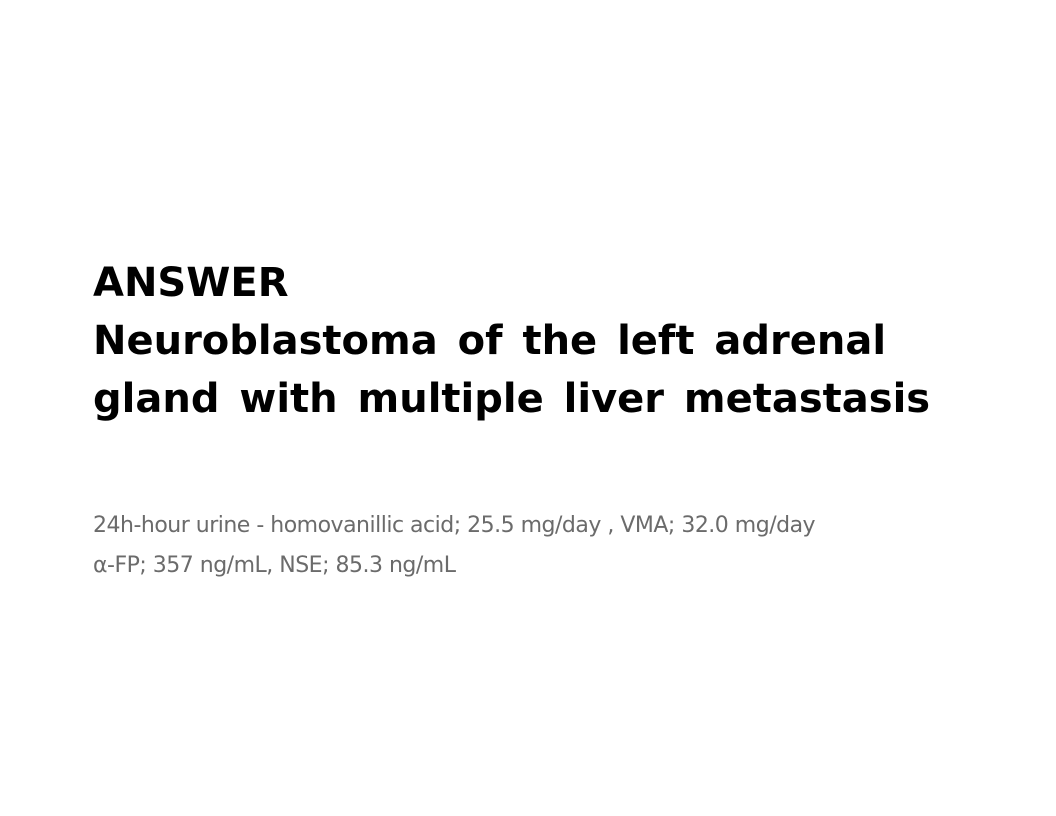 The image size is (1056, 816). Describe the element at coordinates (191, 283) in the screenshot. I see `answer-heading: ANSWER` at that location.